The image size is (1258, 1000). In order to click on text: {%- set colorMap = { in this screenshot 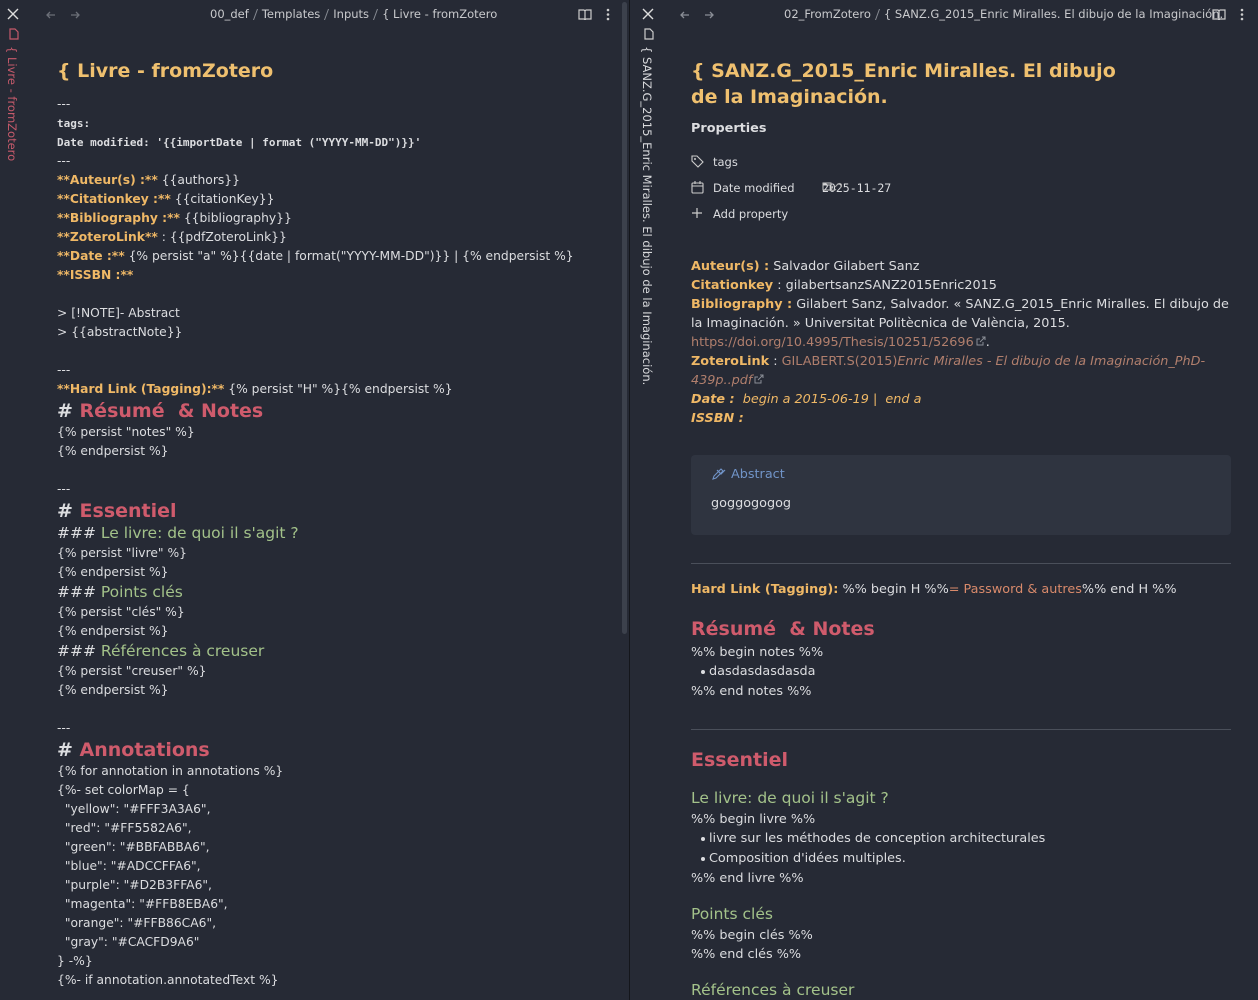, I will do `click(123, 790)`.